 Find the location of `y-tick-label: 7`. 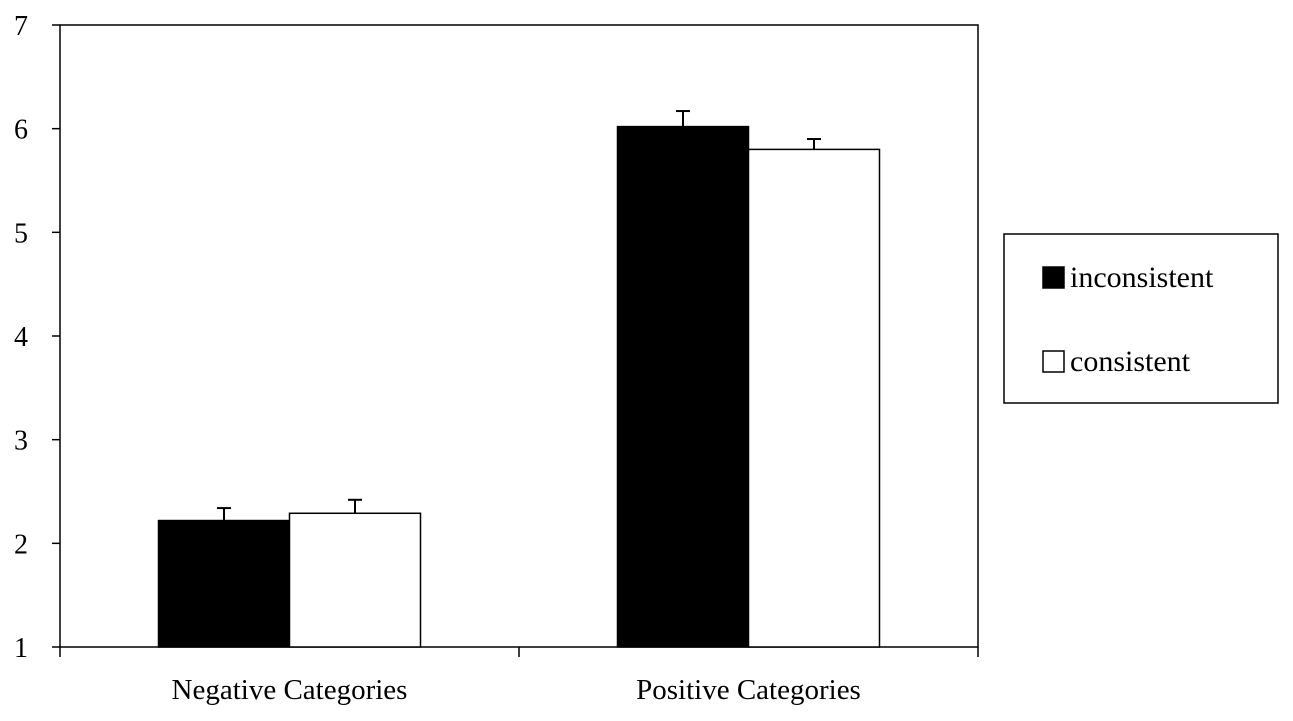

y-tick-label: 7 is located at coordinates (21, 26).